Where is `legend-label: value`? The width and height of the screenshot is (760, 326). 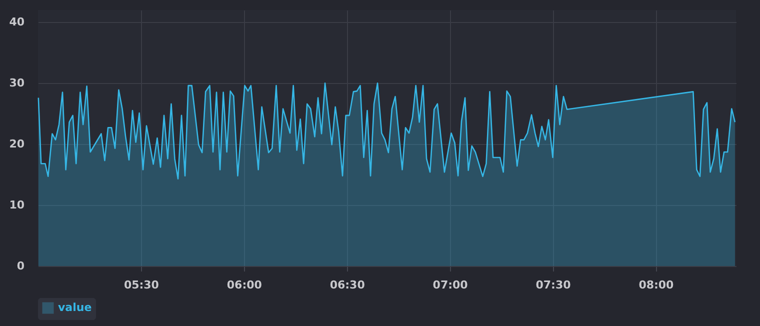 legend-label: value is located at coordinates (75, 307).